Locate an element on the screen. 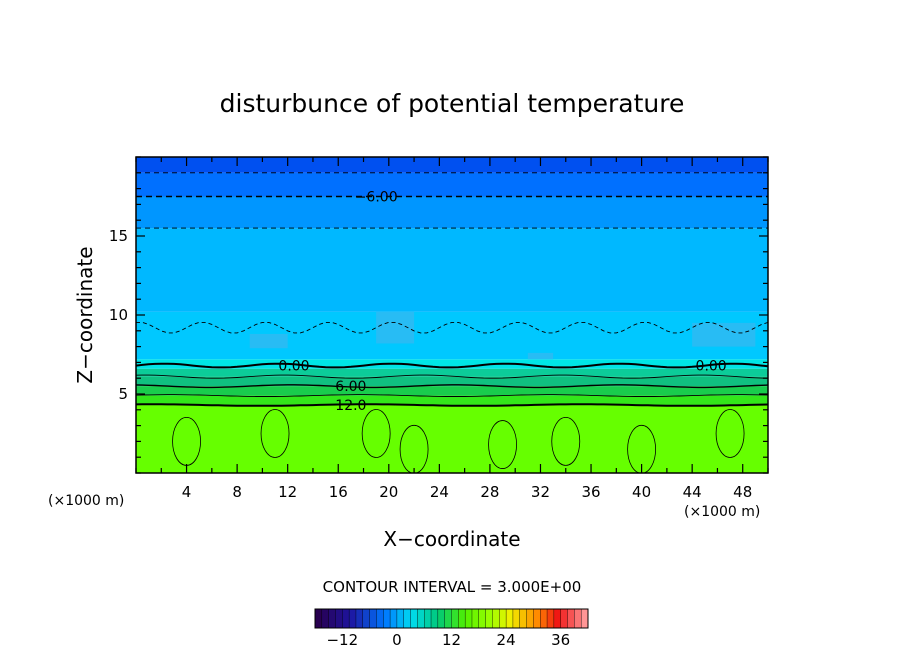 The image size is (904, 654). colorbar-tick-label--12: −12 is located at coordinates (342, 640).